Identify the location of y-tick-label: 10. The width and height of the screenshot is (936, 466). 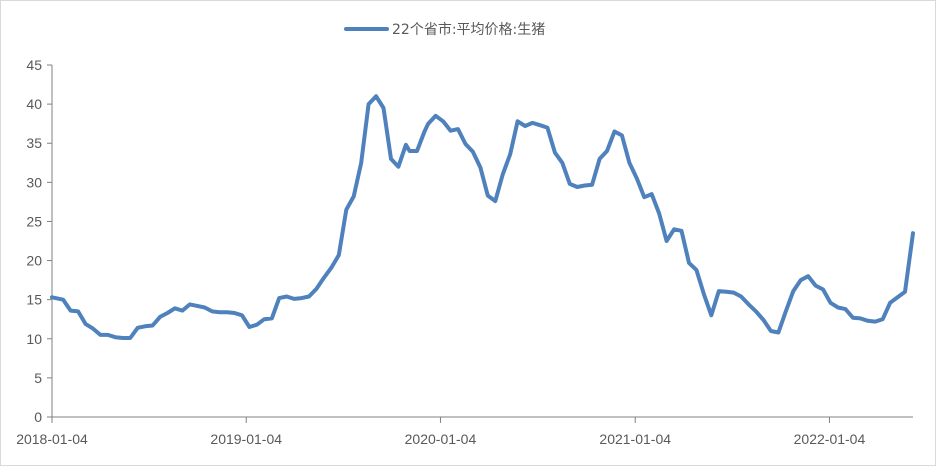
(34, 339).